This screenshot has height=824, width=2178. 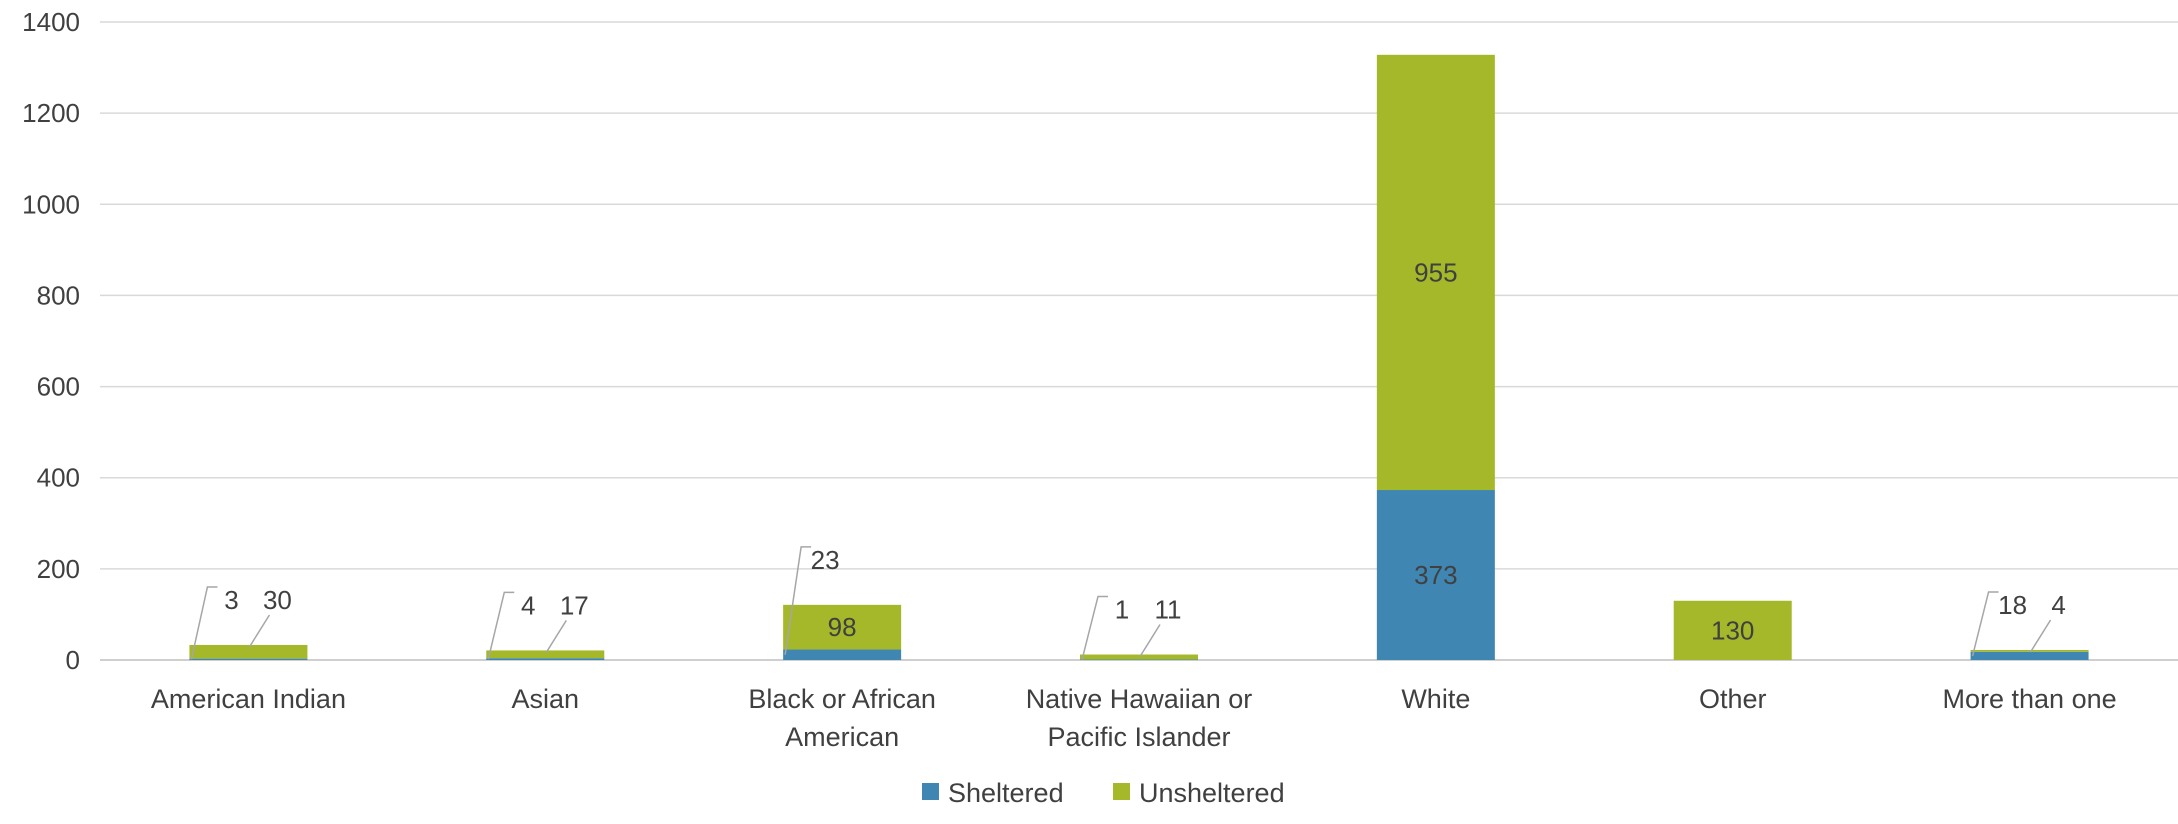 I want to click on y-tick-label: 1000, so click(x=51, y=204).